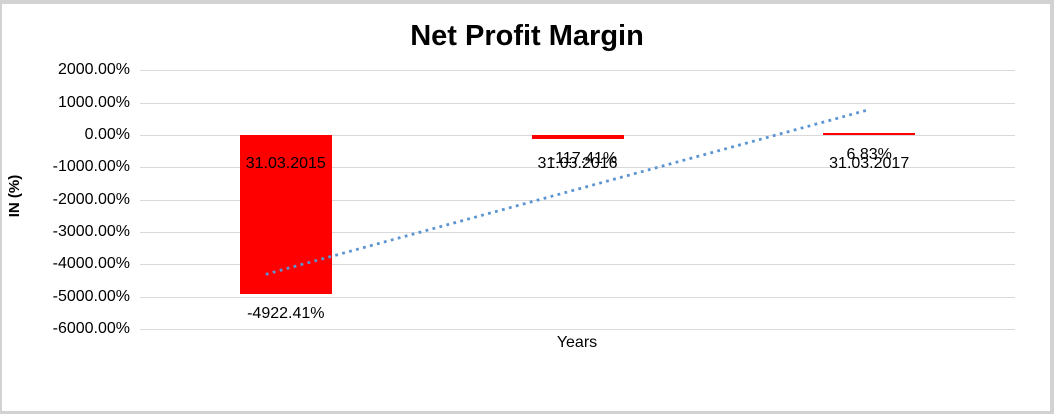 Image resolution: width=1054 pixels, height=416 pixels. What do you see at coordinates (286, 313) in the screenshot?
I see `data-label-31.03.2015: -4922.41%` at bounding box center [286, 313].